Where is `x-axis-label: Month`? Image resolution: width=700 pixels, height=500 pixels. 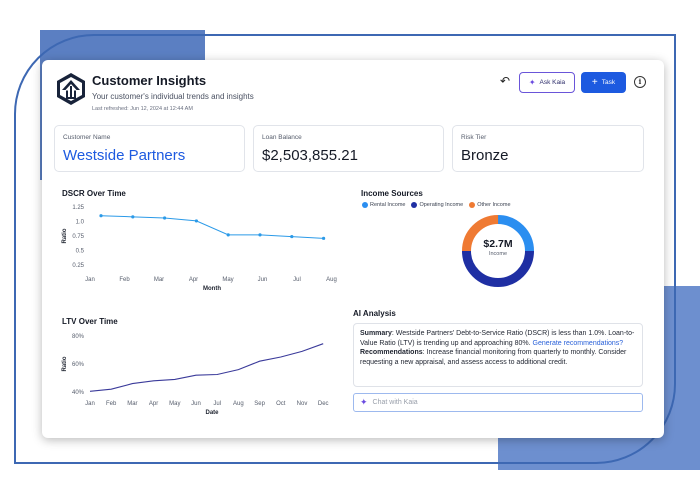 x-axis-label: Month is located at coordinates (212, 289).